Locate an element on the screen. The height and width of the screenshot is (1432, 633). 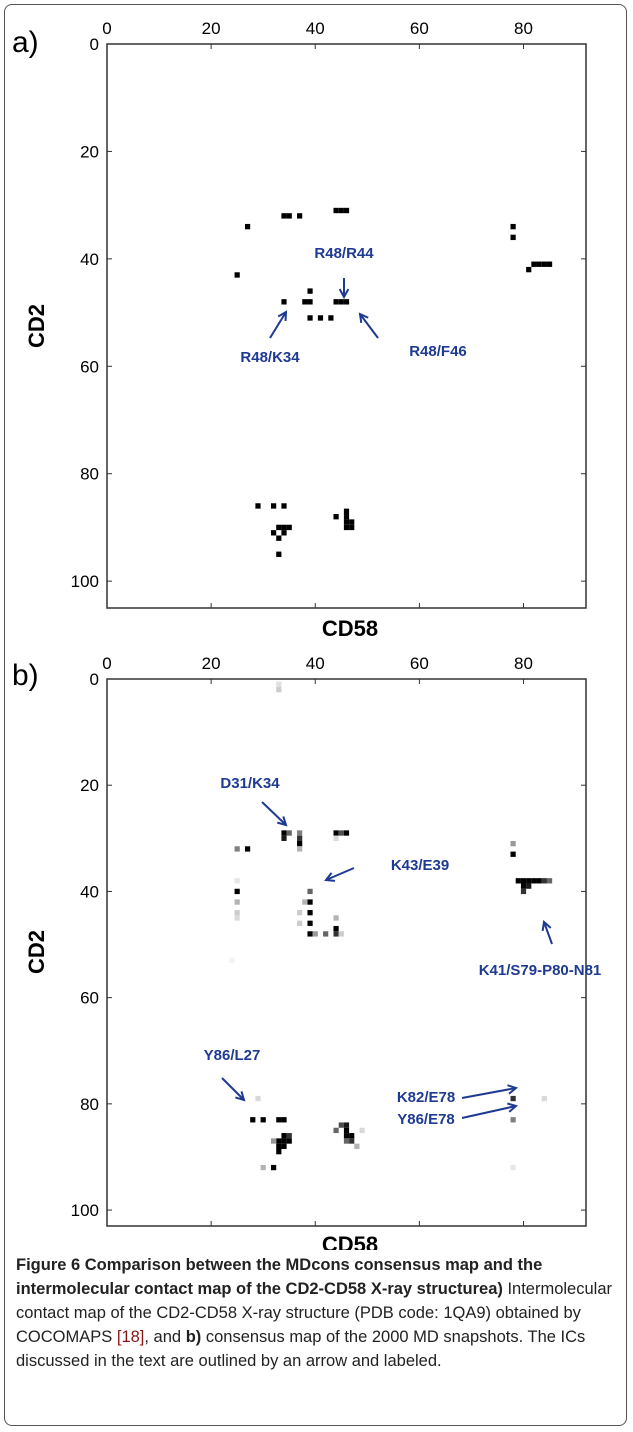
y-tick-label: 60 is located at coordinates (89, 998).